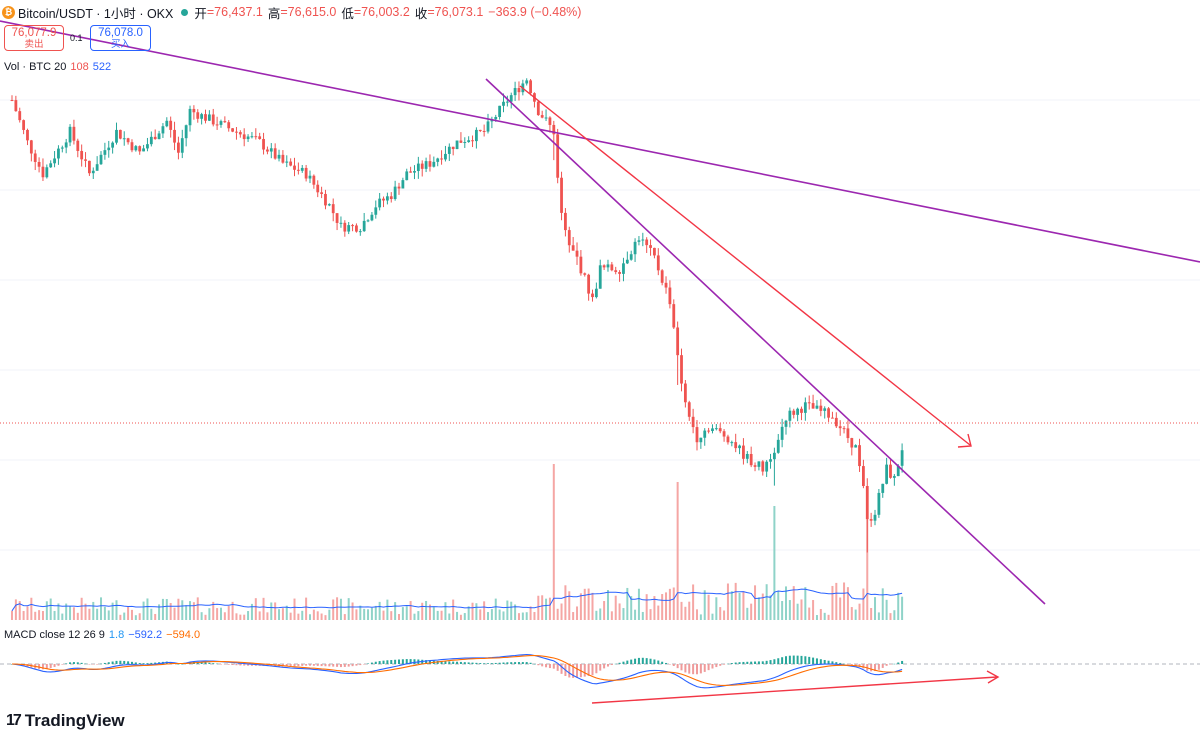 This screenshot has width=1200, height=733. What do you see at coordinates (183, 635) in the screenshot?
I see `signal-value: −594.0` at bounding box center [183, 635].